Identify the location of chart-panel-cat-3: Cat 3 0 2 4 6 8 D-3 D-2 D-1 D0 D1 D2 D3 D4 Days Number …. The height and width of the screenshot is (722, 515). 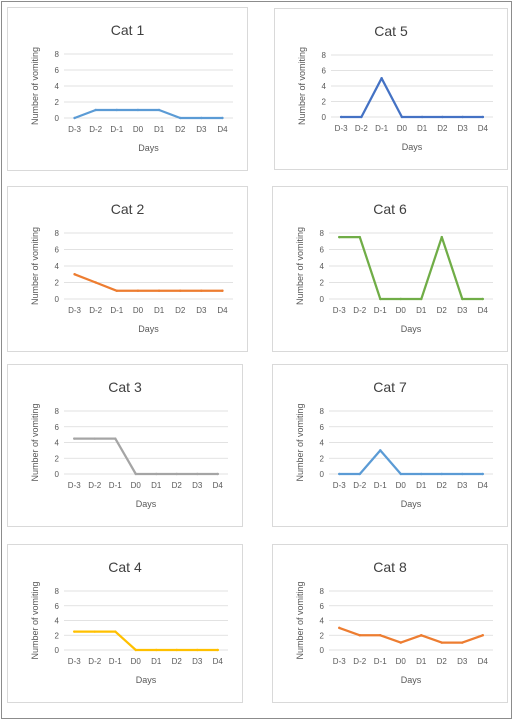
(125, 445).